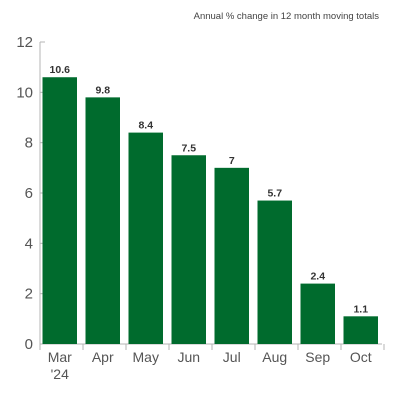  I want to click on x-tick-label-mar: Mar, so click(60, 357).